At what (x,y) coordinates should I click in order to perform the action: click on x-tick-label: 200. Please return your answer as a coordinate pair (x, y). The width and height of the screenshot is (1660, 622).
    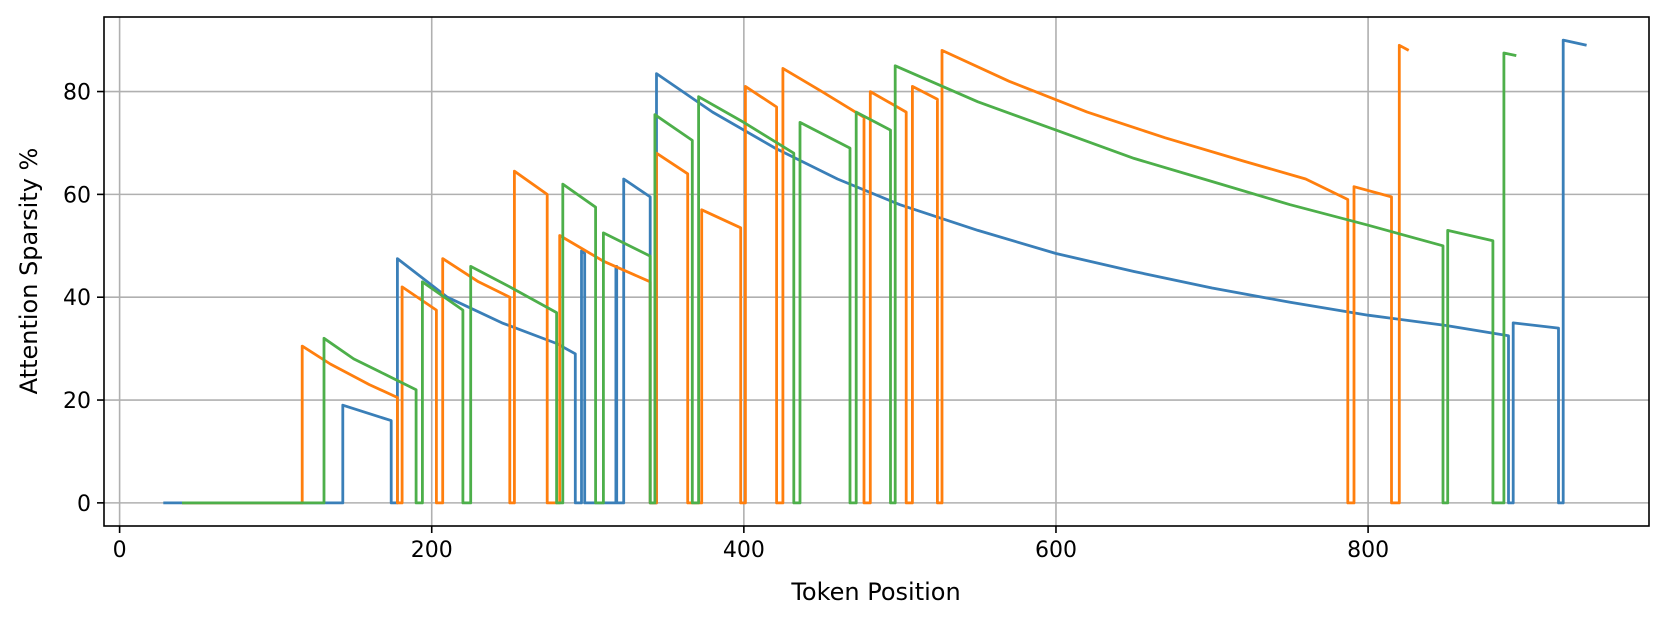
    Looking at the image, I should click on (432, 550).